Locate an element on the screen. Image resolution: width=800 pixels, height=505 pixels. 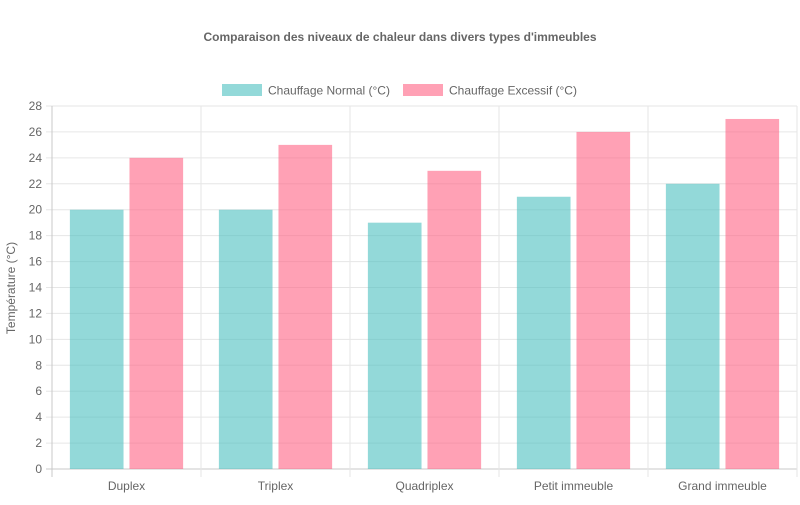
y-tick-label: 4 is located at coordinates (38, 417).